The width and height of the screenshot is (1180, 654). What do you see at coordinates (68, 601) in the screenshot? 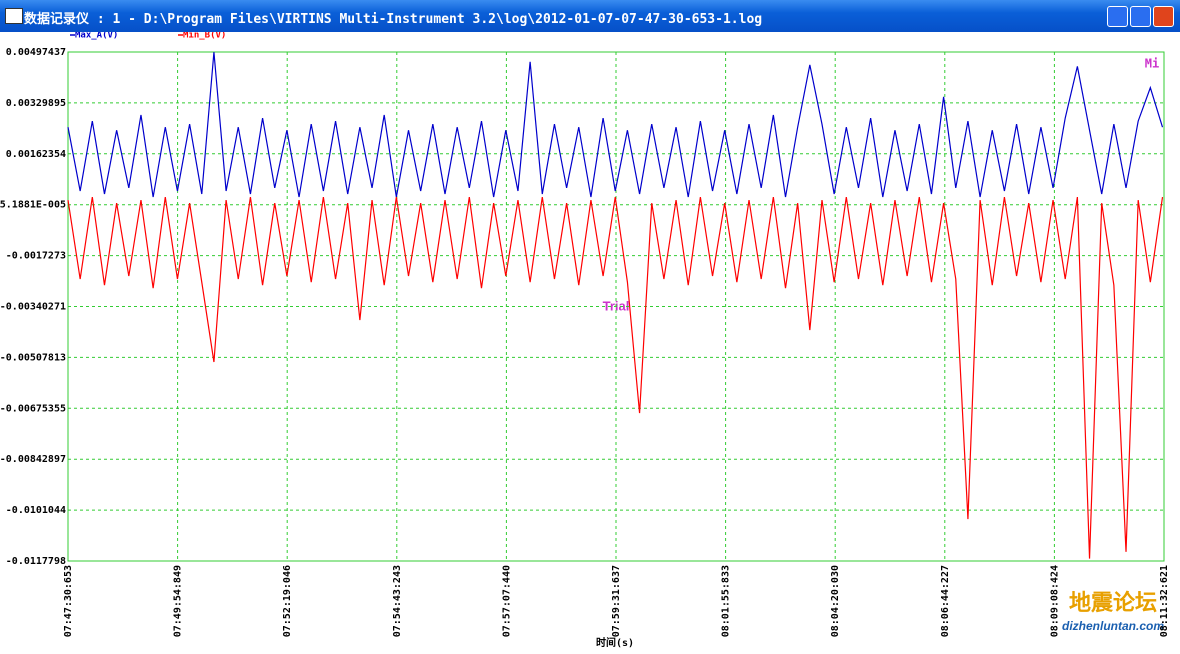
I see `x-tick-label: 07:47:30:653` at bounding box center [68, 601].